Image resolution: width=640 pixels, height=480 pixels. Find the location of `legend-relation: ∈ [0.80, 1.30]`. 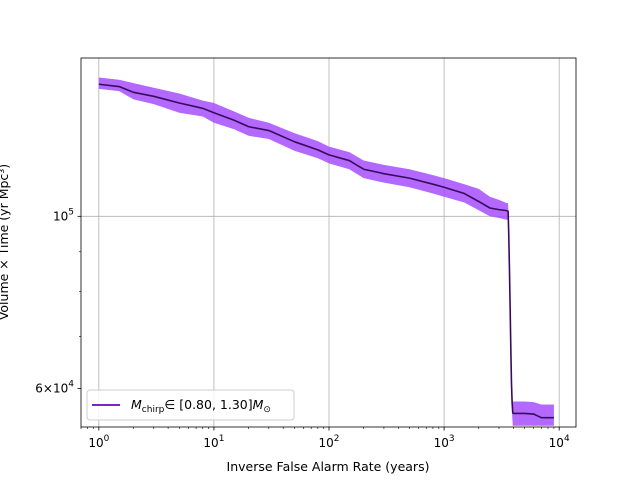

legend-relation: ∈ [0.80, 1.30] is located at coordinates (208, 404).